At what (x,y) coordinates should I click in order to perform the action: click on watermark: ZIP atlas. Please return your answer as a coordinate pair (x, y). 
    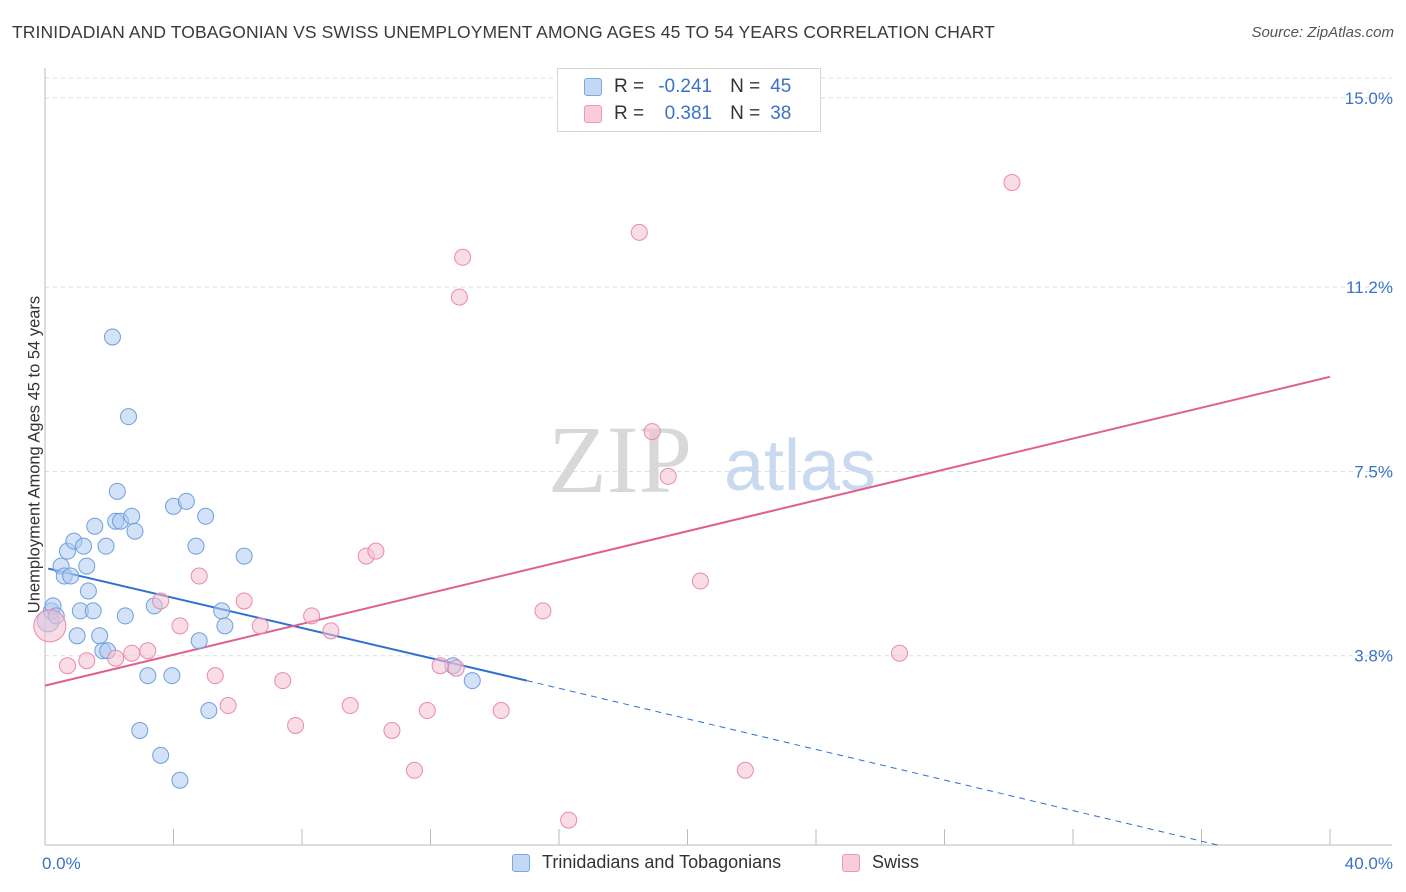
    Looking at the image, I should click on (712, 459).